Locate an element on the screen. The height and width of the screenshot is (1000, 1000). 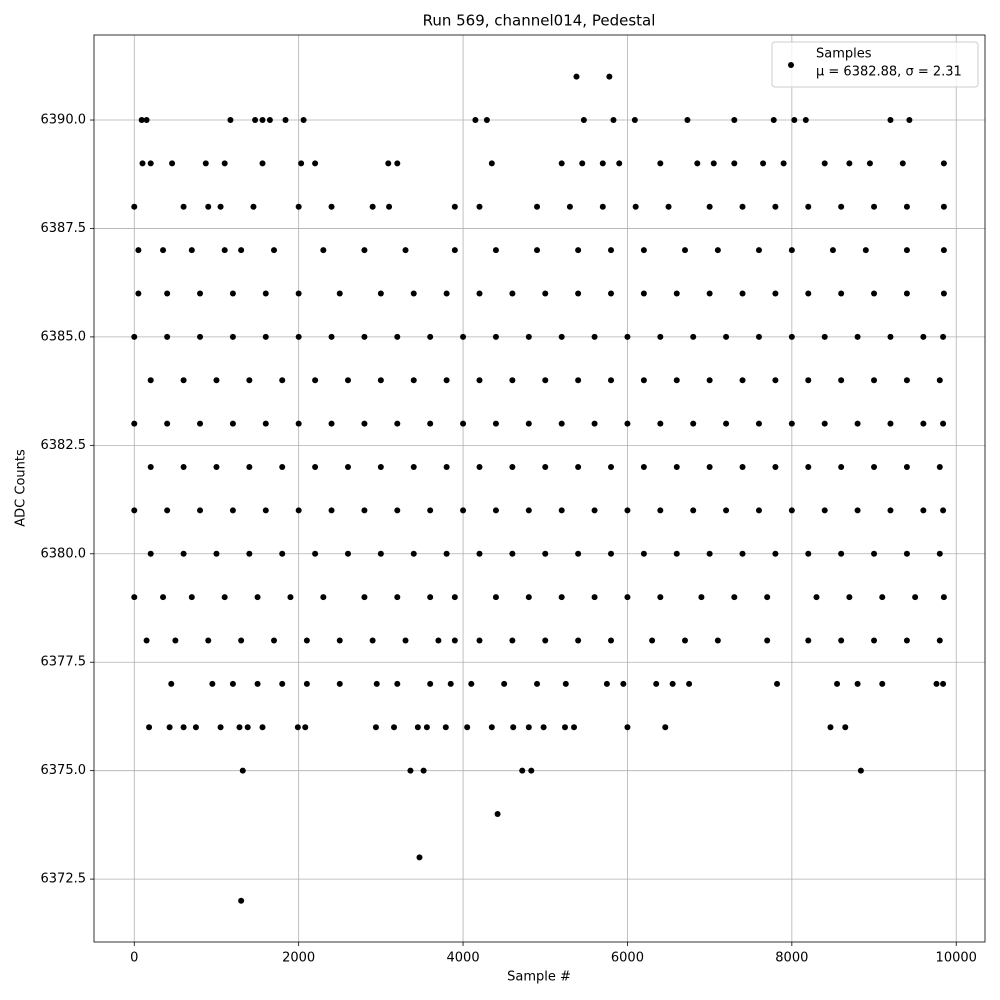
y-tick-label: 6385.0 is located at coordinates (64, 336).